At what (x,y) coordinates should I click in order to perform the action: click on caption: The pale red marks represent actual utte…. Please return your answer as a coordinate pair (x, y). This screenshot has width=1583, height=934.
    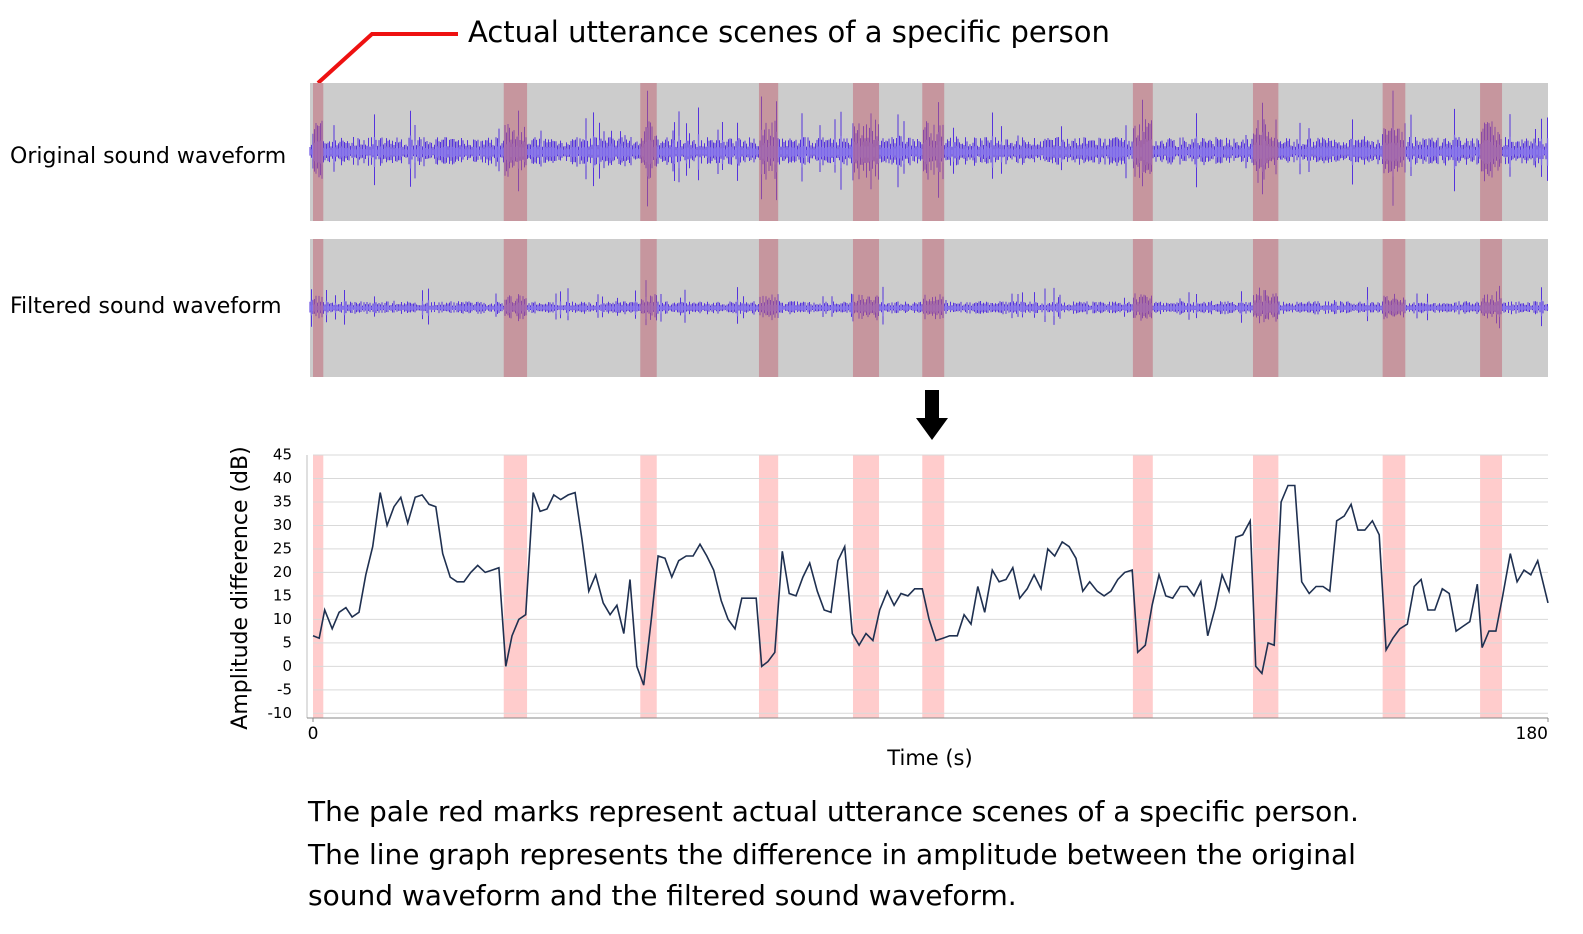
    Looking at the image, I should click on (833, 811).